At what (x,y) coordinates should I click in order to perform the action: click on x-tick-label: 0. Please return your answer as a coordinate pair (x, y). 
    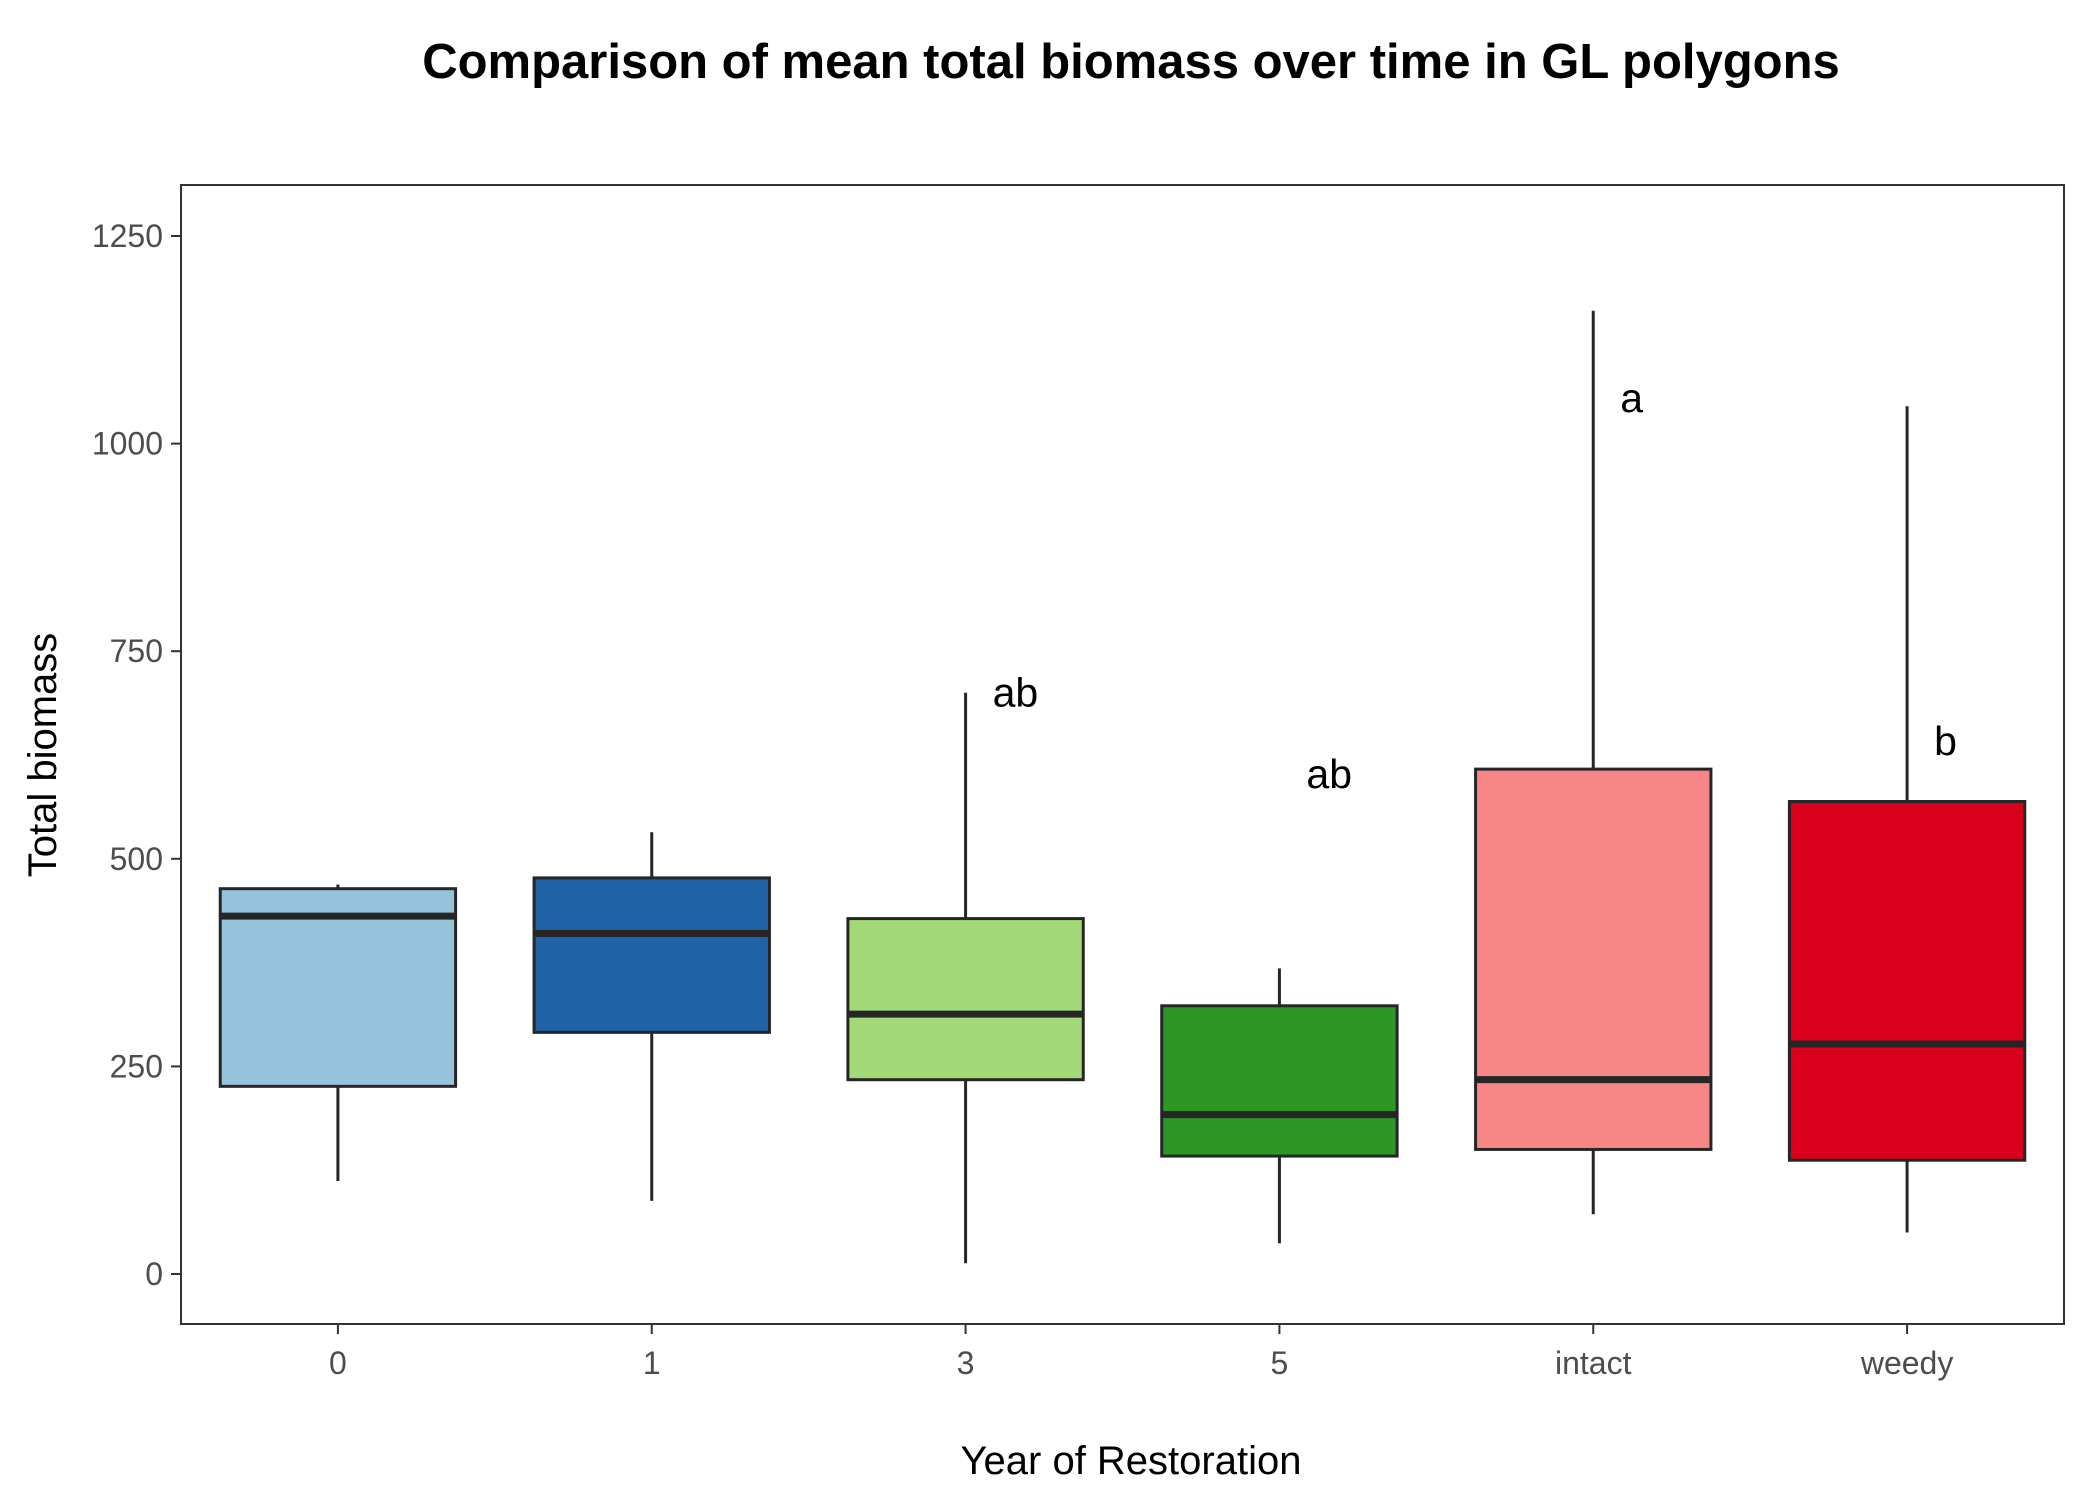
    Looking at the image, I should click on (338, 1363).